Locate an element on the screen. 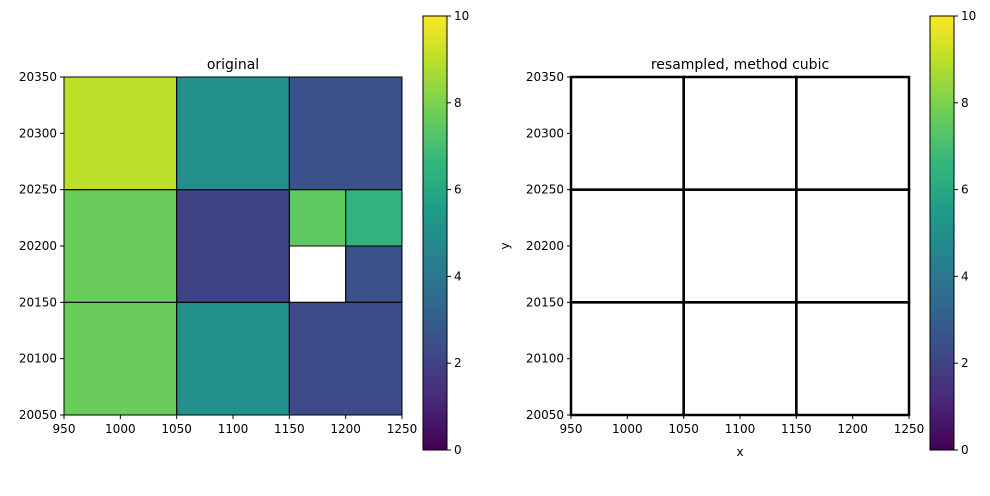 This screenshot has width=990, height=496. y-axis-label-resampled: y is located at coordinates (505, 245).